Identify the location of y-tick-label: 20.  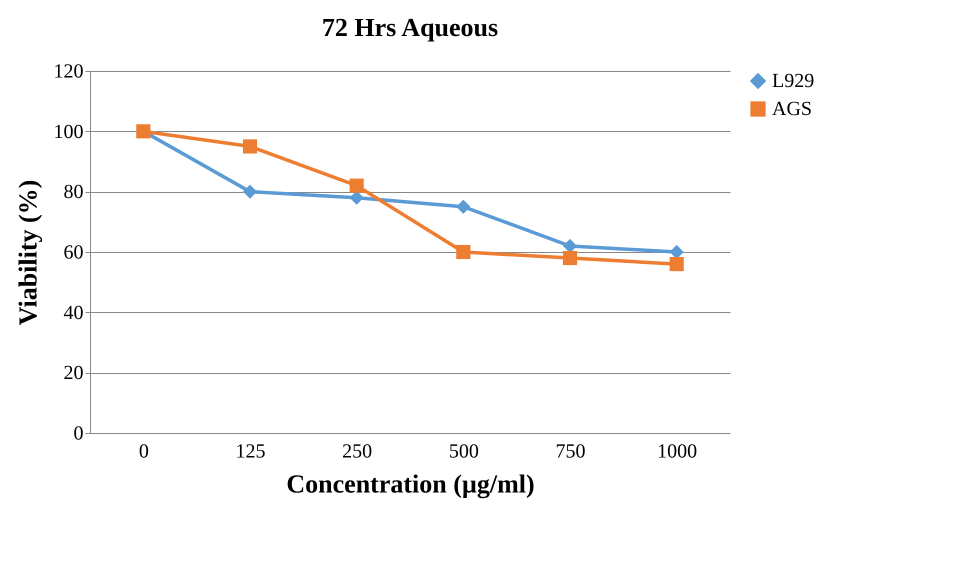
(74, 373).